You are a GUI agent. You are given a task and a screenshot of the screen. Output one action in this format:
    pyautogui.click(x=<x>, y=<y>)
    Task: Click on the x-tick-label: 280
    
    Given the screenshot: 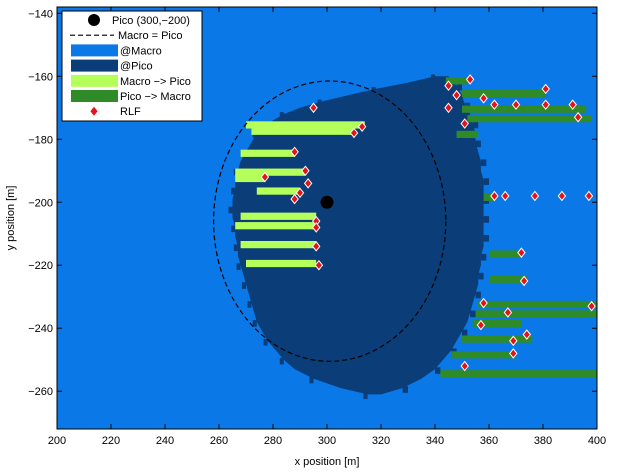 What is the action you would take?
    pyautogui.click(x=273, y=441)
    